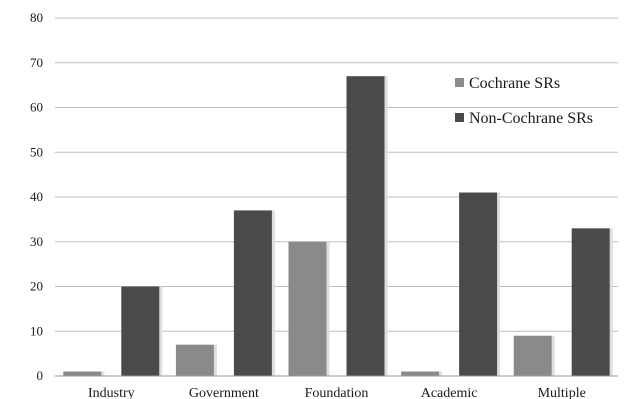 This screenshot has width=638, height=399. I want to click on y-tick-label: 50, so click(36, 151).